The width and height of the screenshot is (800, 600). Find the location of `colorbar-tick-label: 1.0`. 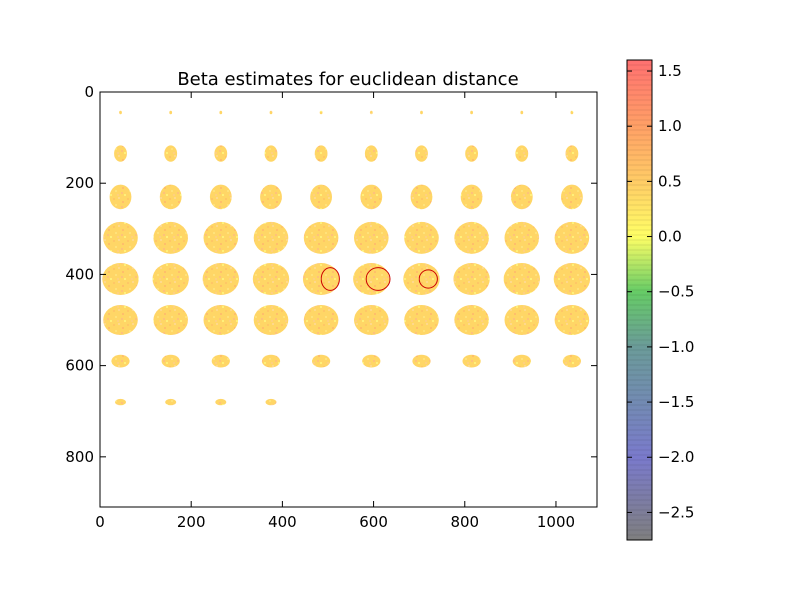

colorbar-tick-label: 1.0 is located at coordinates (670, 126).